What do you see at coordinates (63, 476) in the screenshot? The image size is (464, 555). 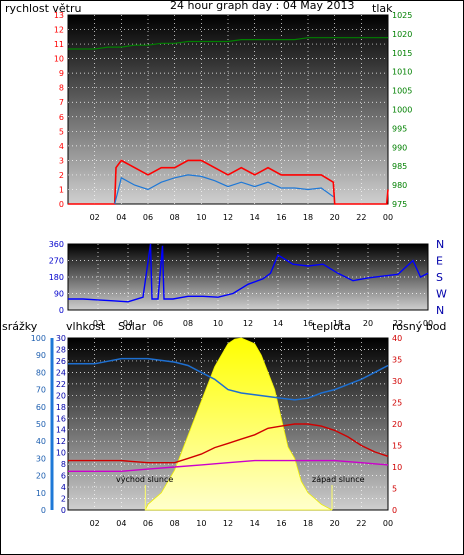 I see `humidity-axis-tick: 6` at bounding box center [63, 476].